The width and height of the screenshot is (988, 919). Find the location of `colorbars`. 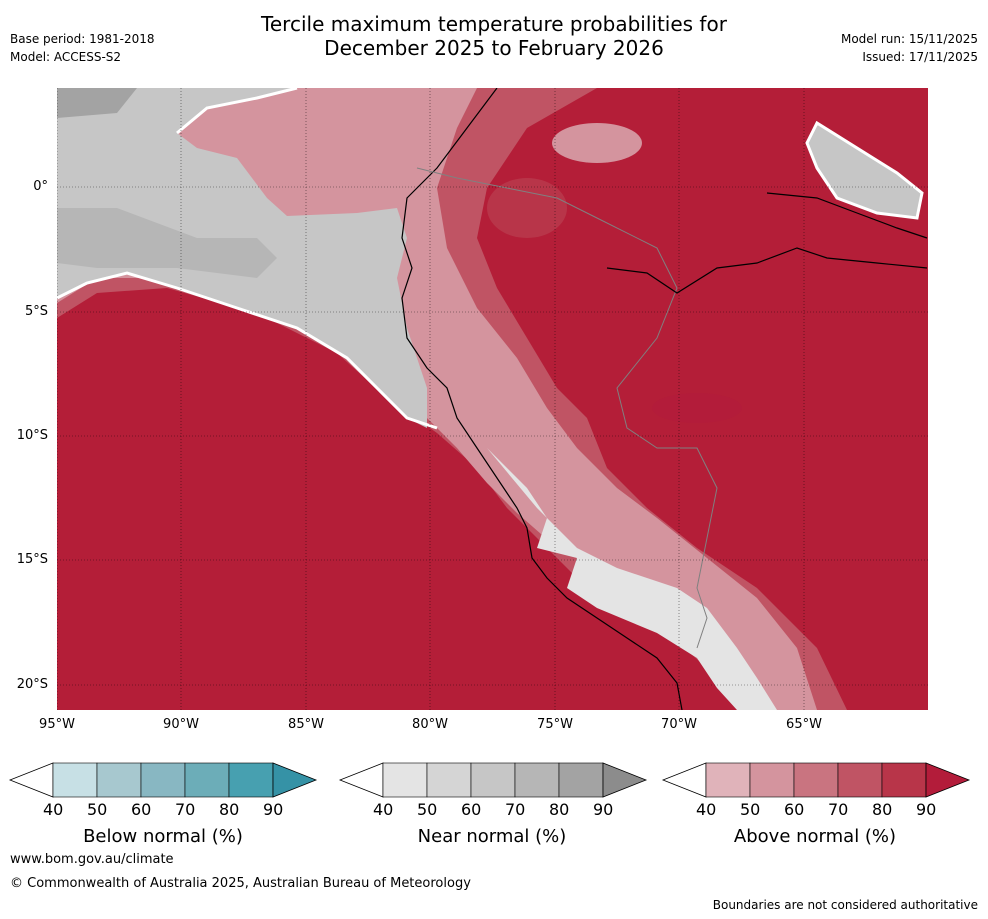

colorbars is located at coordinates (489, 780).